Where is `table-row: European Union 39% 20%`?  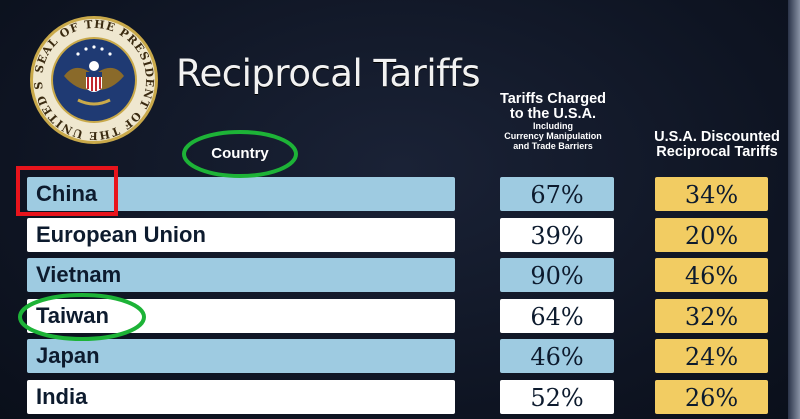
table-row: European Union 39% 20% is located at coordinates (400, 234).